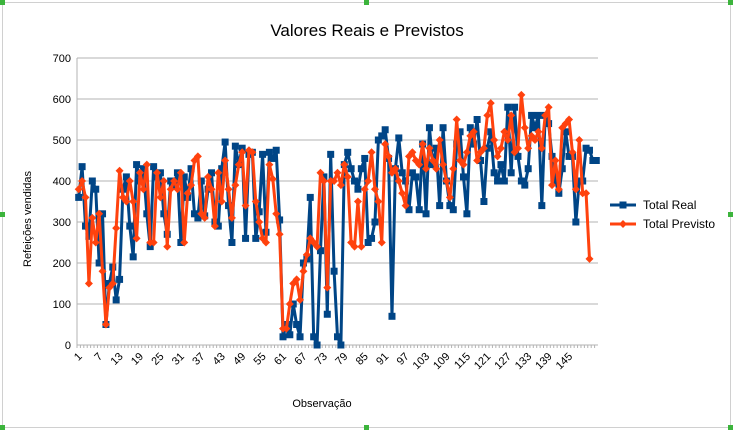  Describe the element at coordinates (366, 427) in the screenshot. I see `selection-handle-bottom-center` at that location.